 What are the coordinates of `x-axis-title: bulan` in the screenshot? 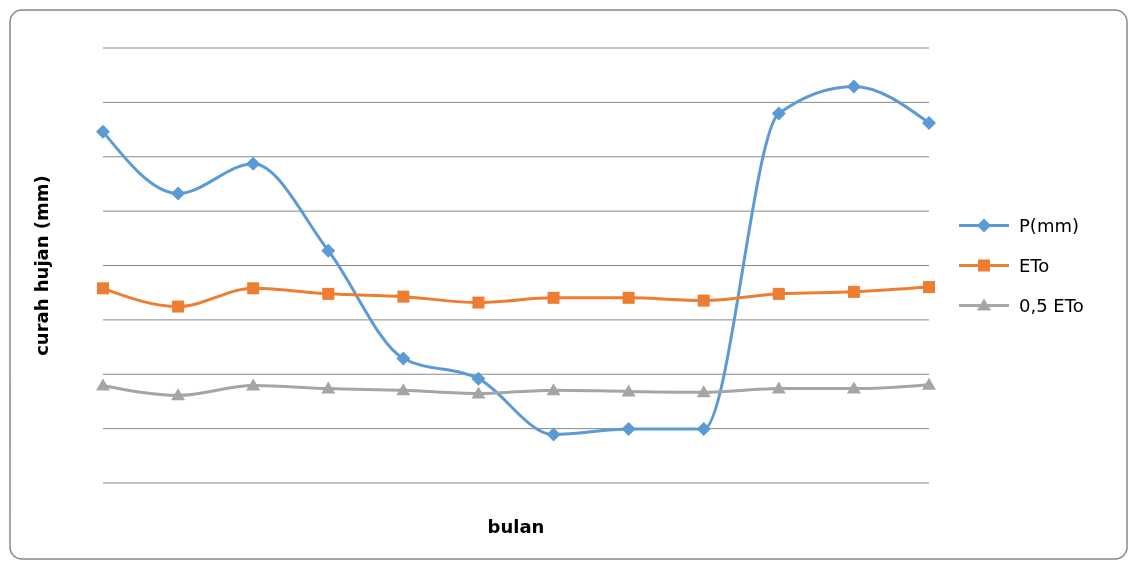 It's located at (516, 526).